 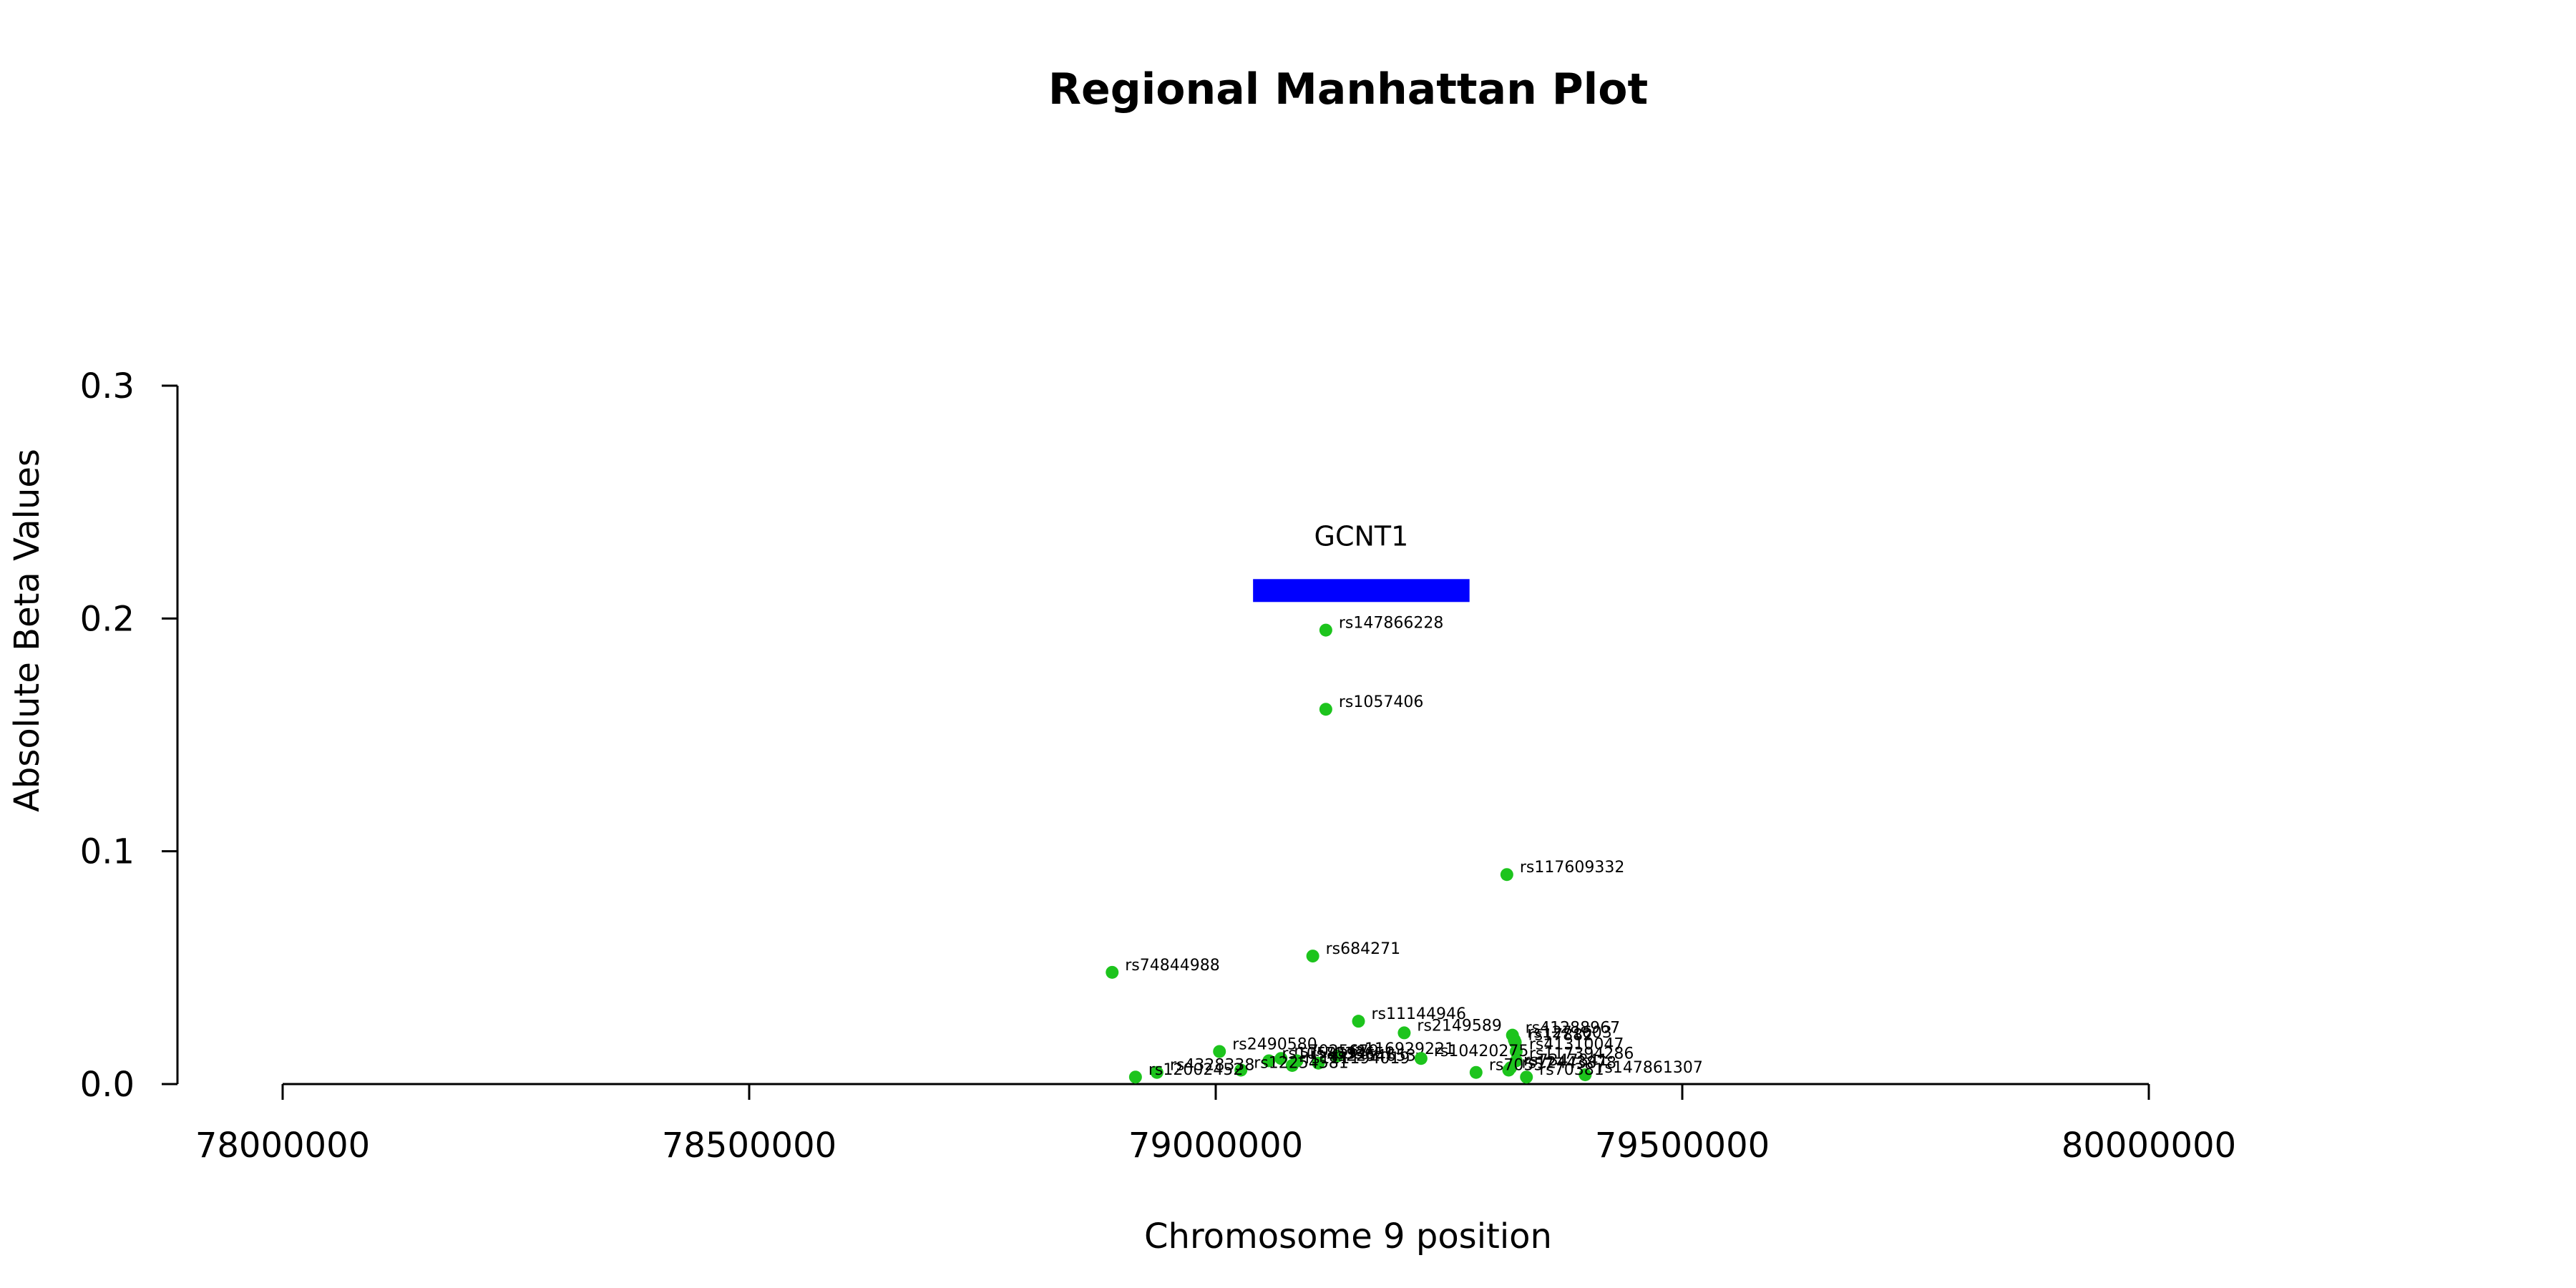 I want to click on snp-label: rs116929221, so click(x=1402, y=1049).